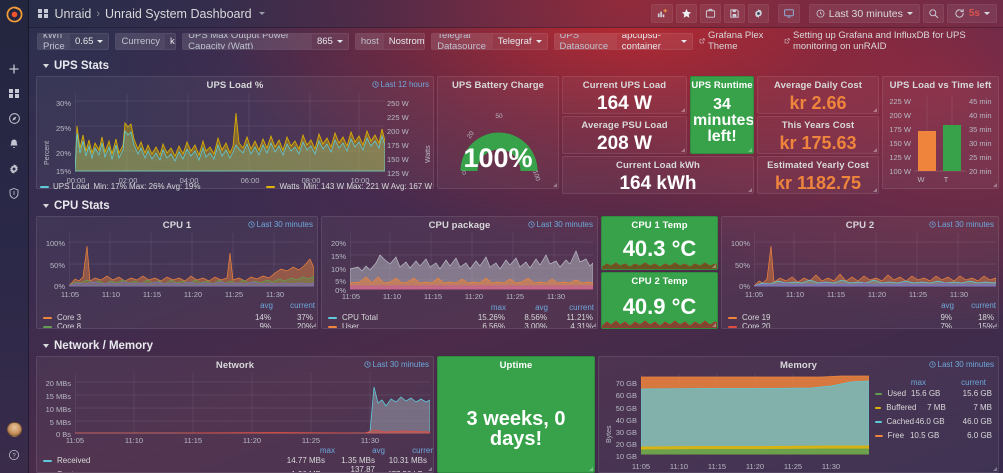 The width and height of the screenshot is (1003, 473). I want to click on panel-cpu-2-temp: CPU 2 Temp 40.9 °C, so click(659, 300).